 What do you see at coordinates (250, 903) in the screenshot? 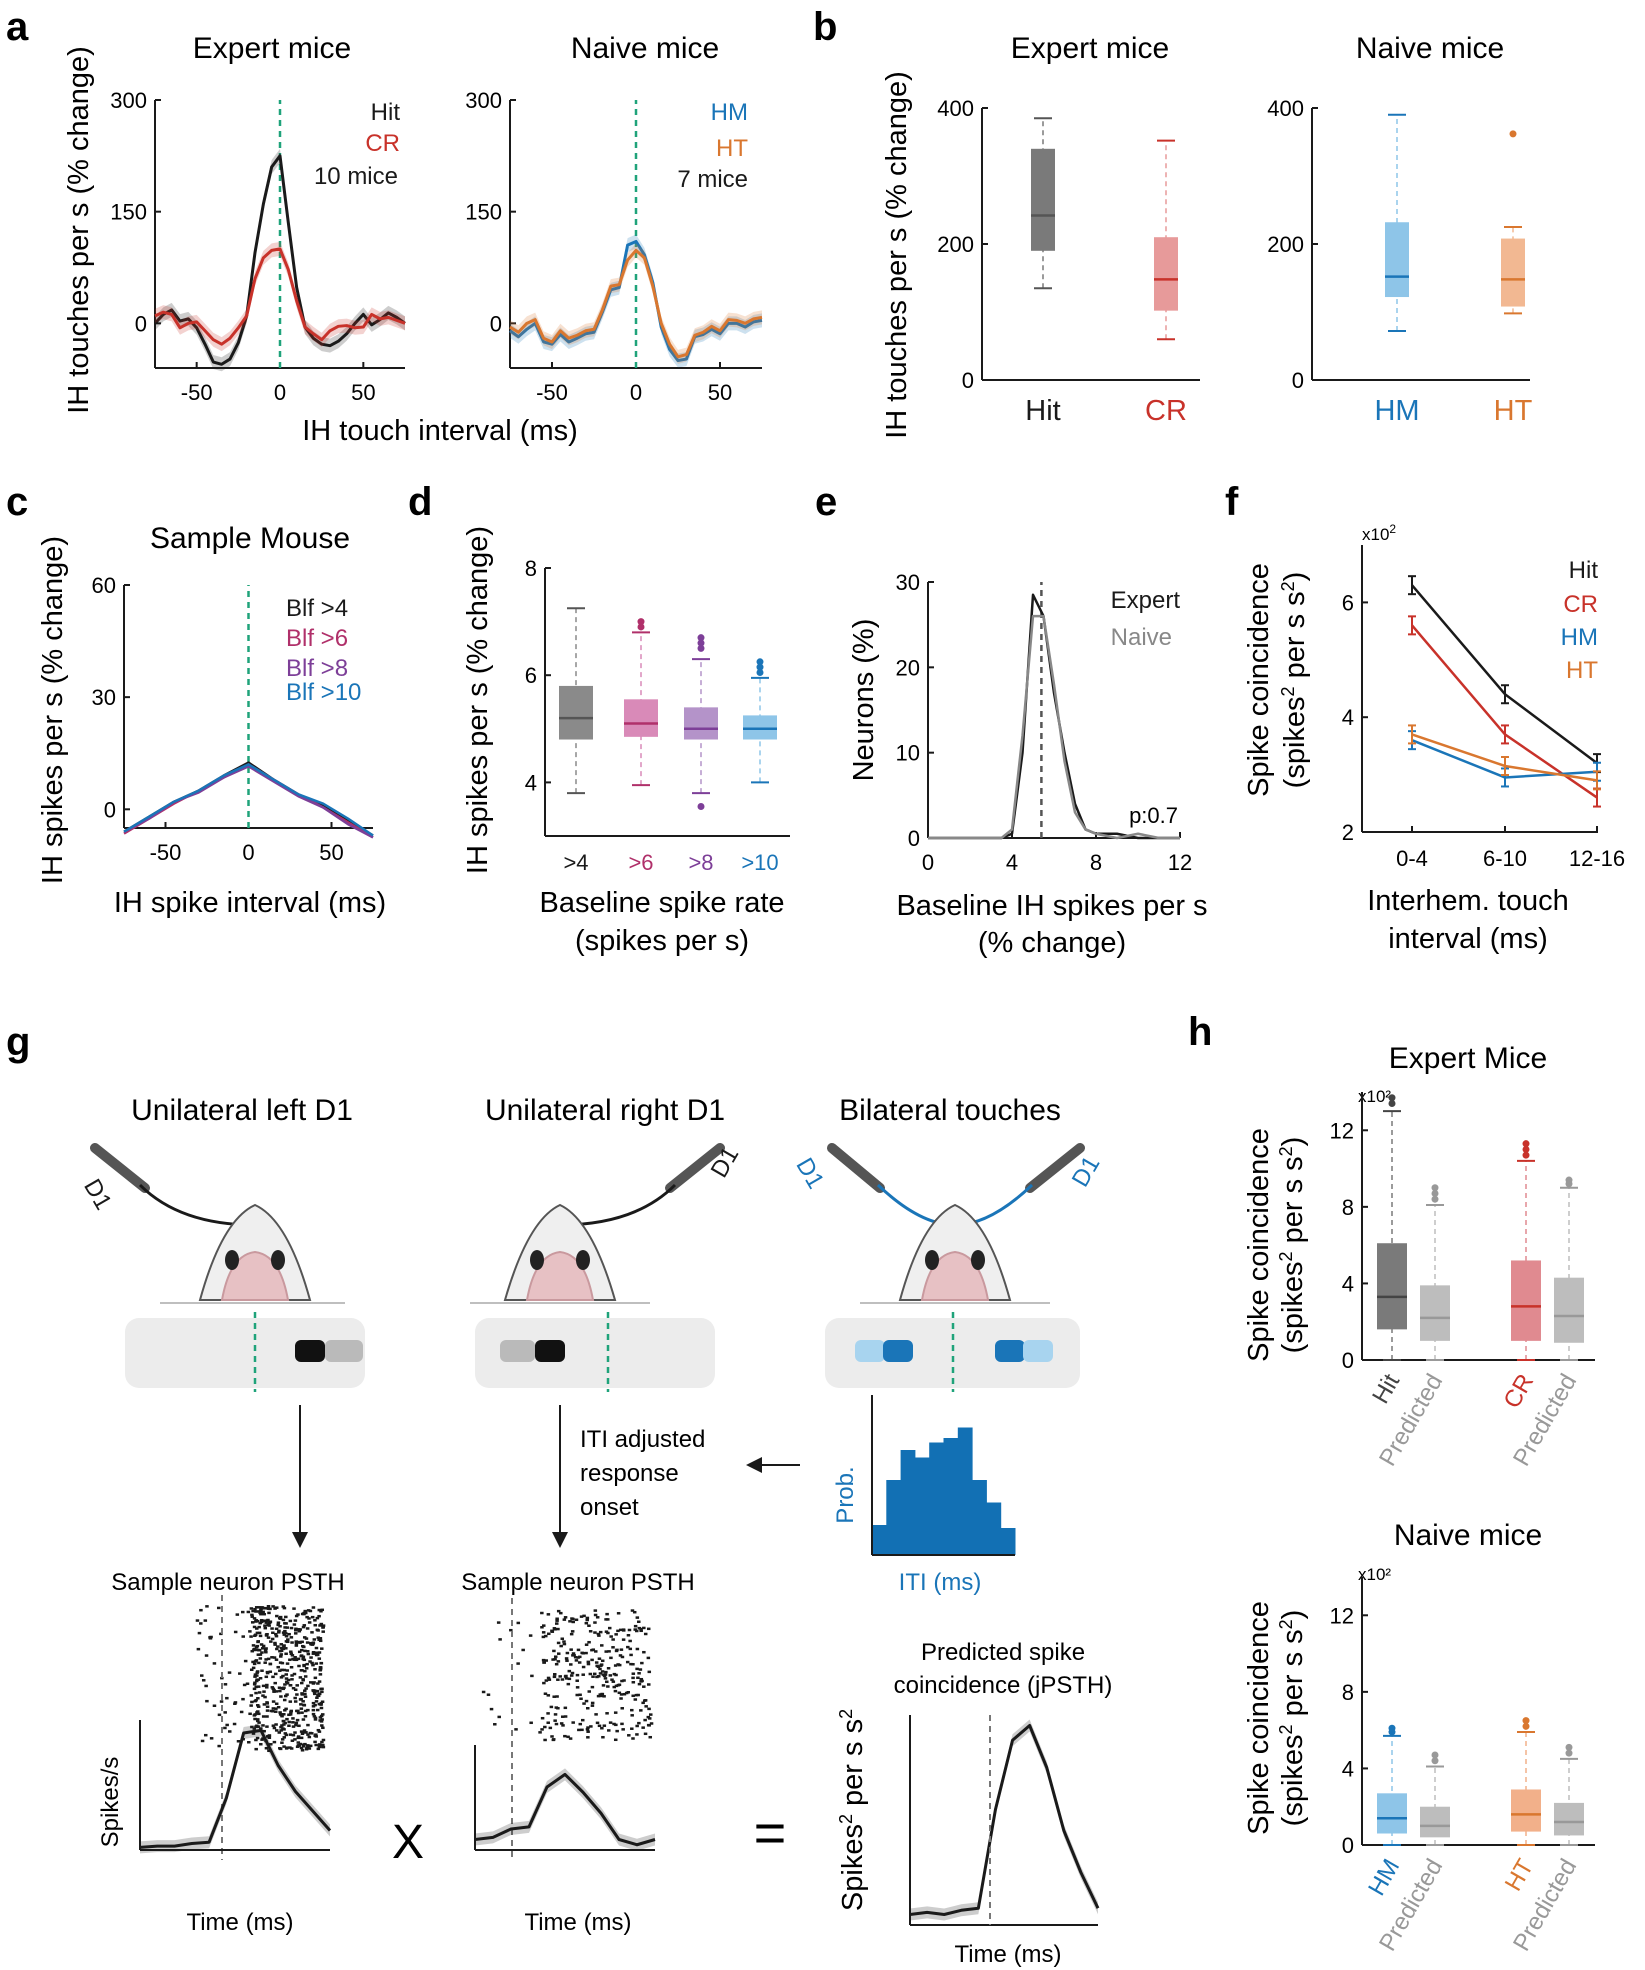
I see `c-xlabel: IH spike interval (ms)` at bounding box center [250, 903].